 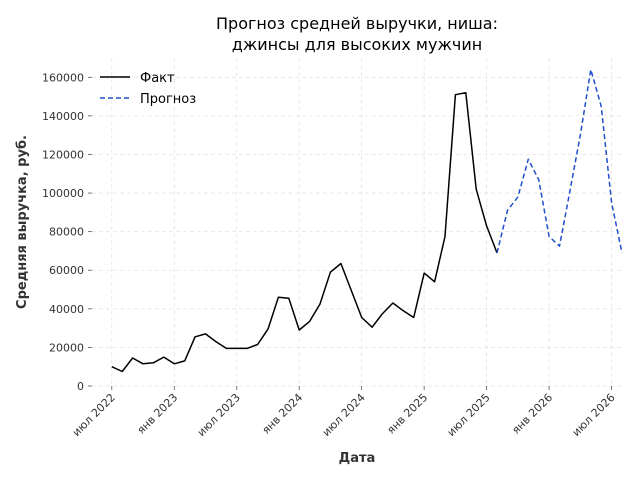 I want to click on y-tick-label-3: 60000, so click(x=66, y=270).